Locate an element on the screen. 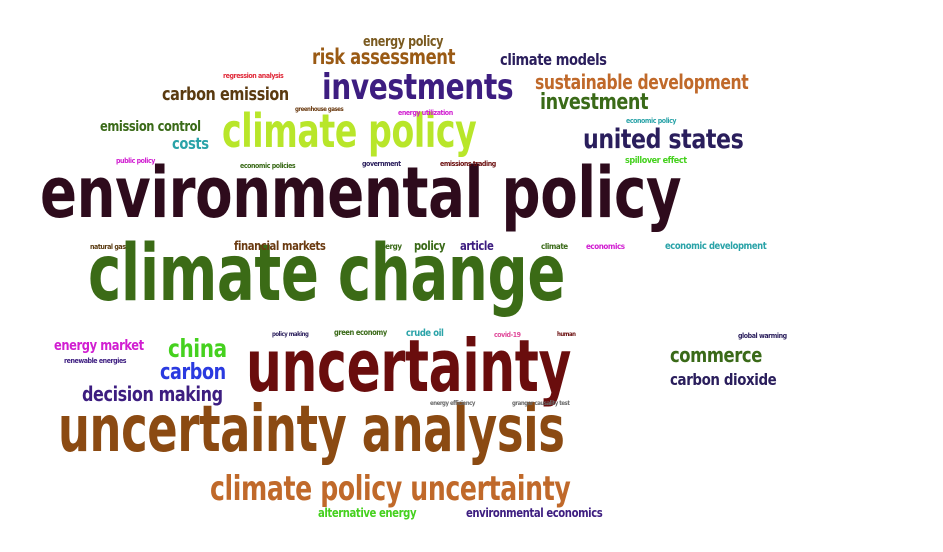  word-economics: economics is located at coordinates (605, 246).